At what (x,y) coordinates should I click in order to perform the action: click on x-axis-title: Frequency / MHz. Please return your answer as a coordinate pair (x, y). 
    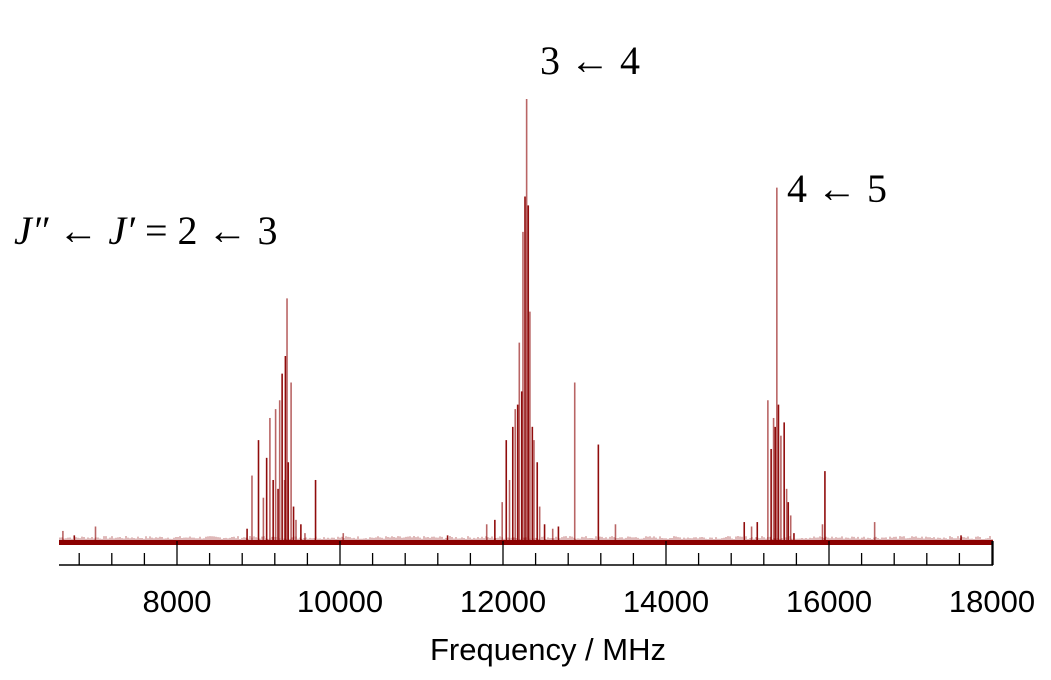
    Looking at the image, I should click on (548, 649).